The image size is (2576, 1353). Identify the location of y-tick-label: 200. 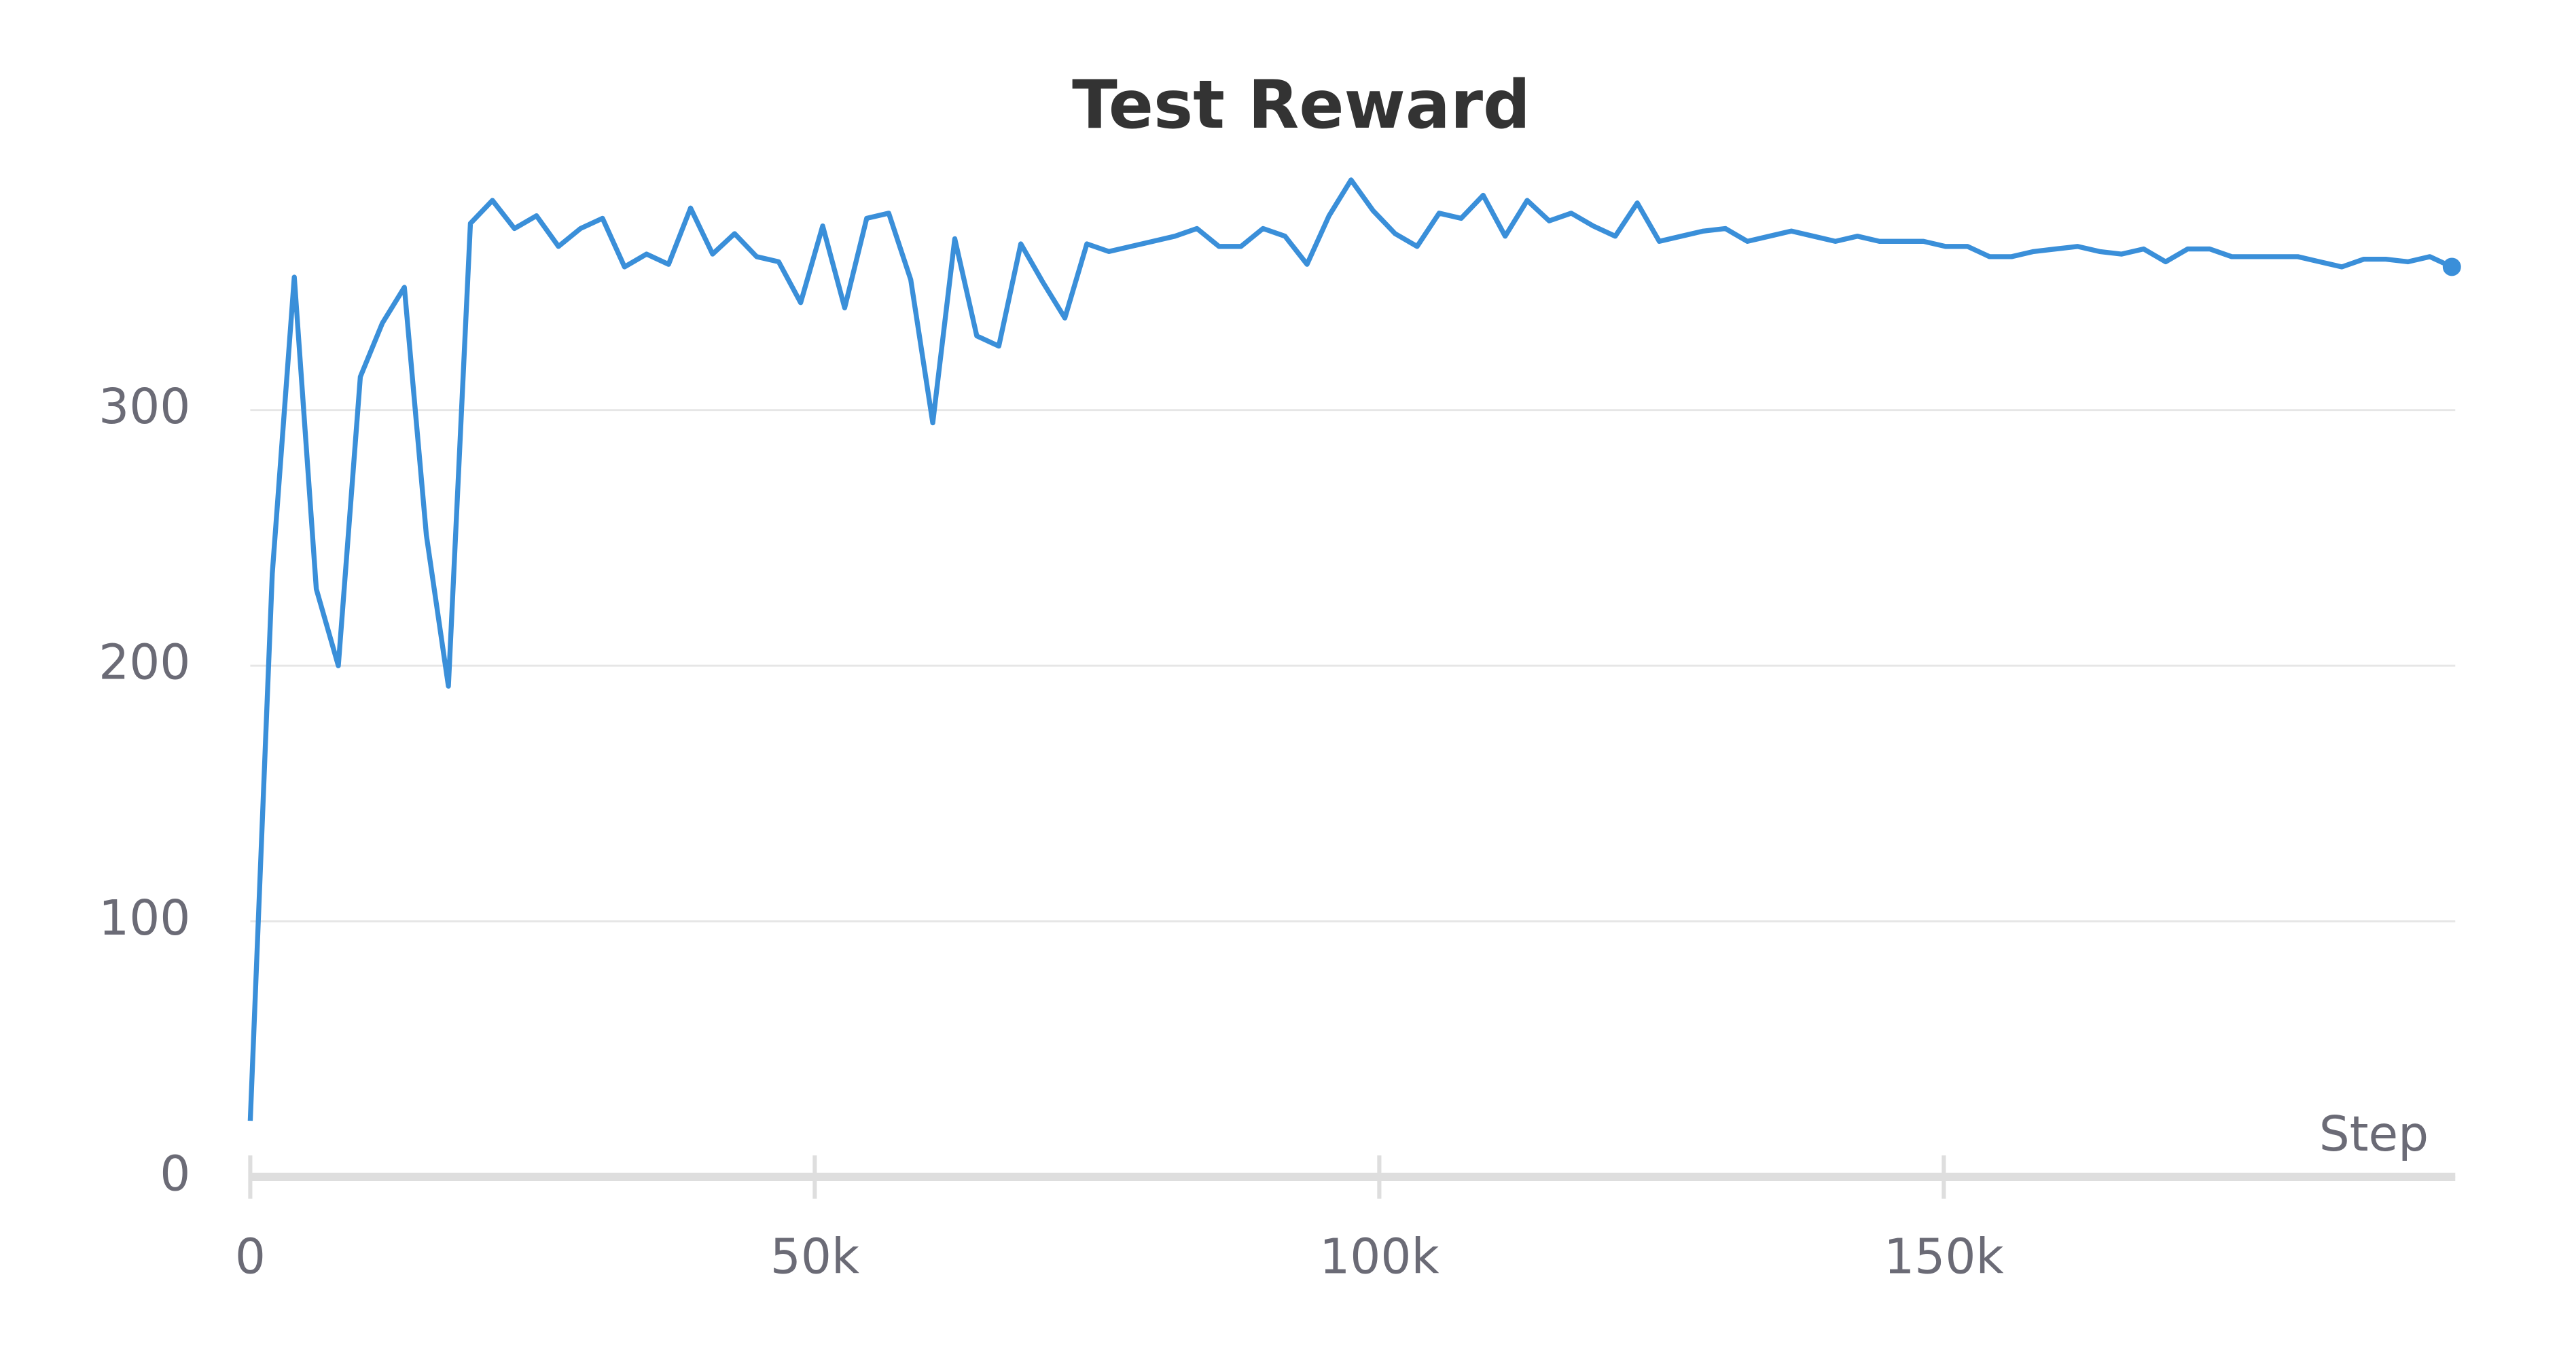
(144, 662).